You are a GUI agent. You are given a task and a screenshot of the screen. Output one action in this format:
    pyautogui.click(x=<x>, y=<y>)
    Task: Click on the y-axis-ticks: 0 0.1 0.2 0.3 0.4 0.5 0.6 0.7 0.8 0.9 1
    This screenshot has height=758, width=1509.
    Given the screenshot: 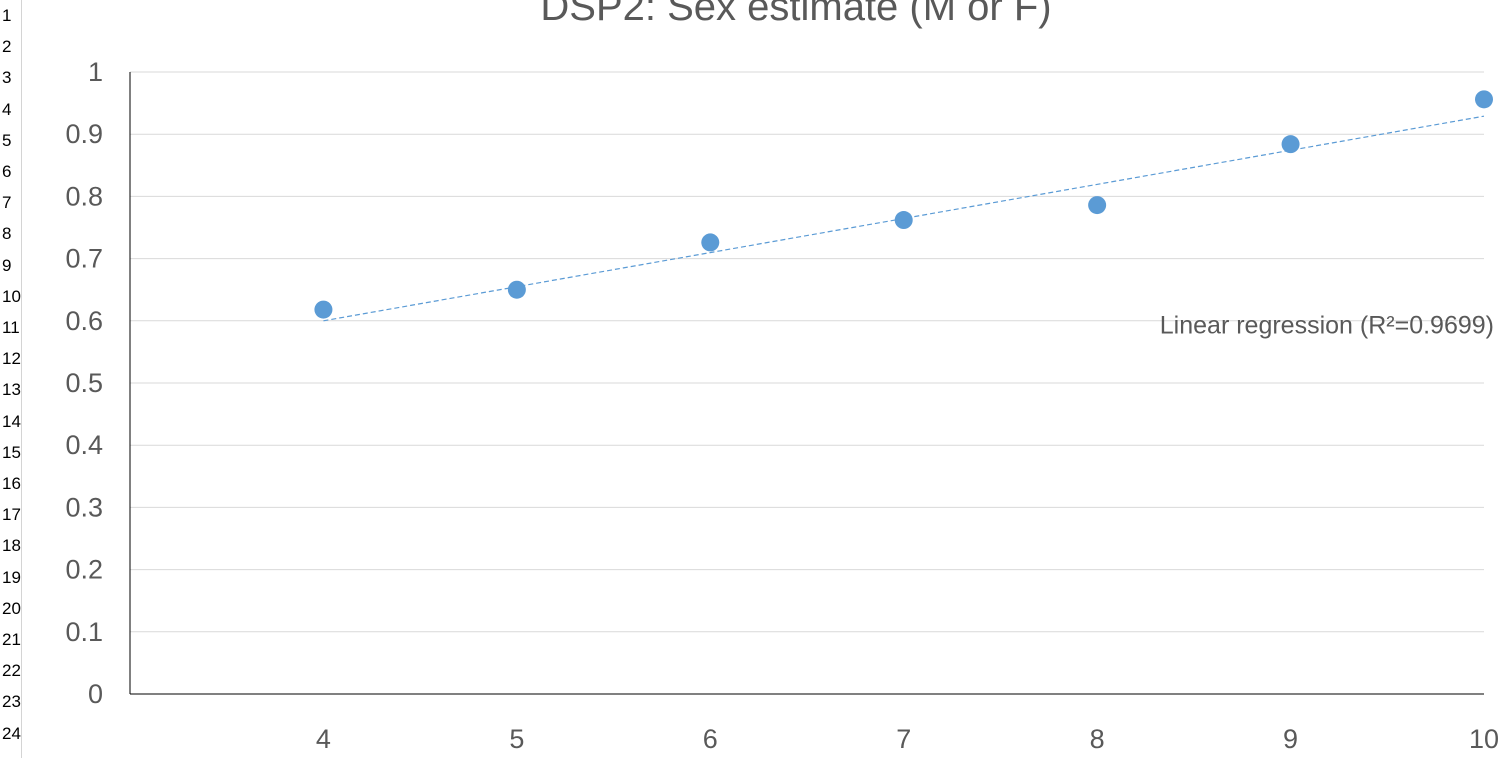 What is the action you would take?
    pyautogui.click(x=84, y=383)
    